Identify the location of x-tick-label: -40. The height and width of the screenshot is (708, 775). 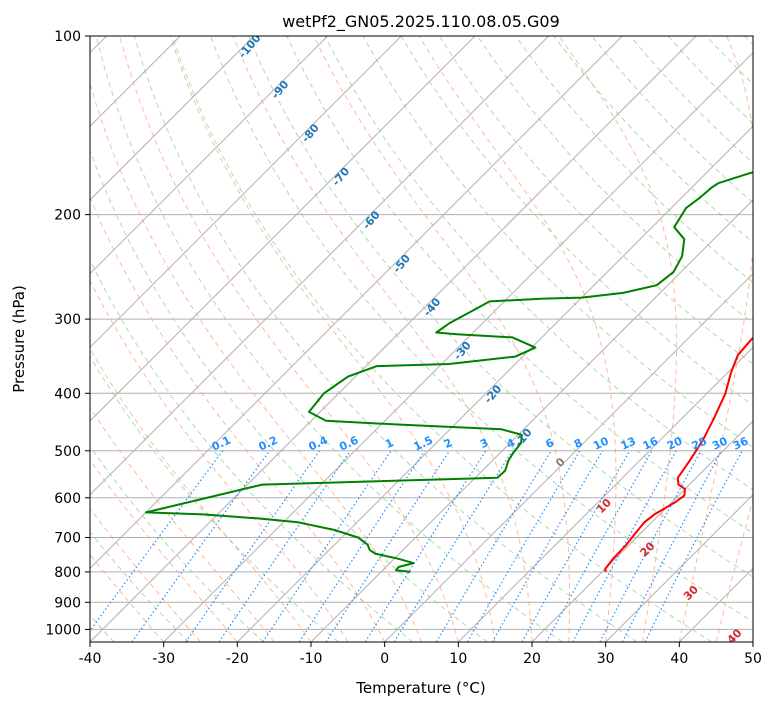
(90, 659).